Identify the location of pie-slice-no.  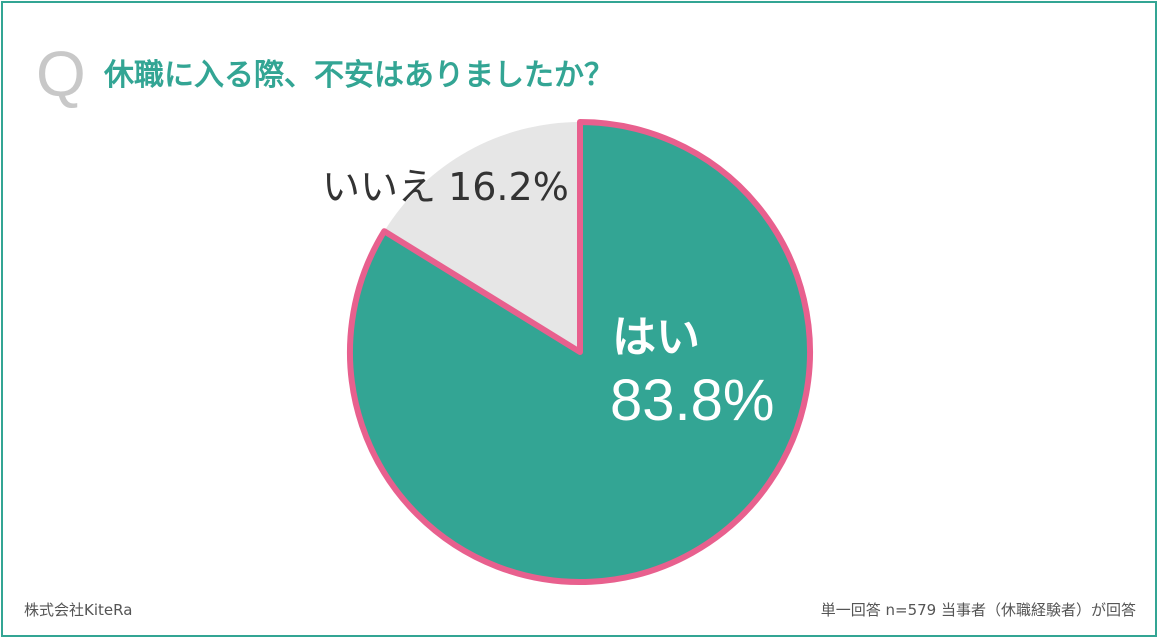
(482, 236).